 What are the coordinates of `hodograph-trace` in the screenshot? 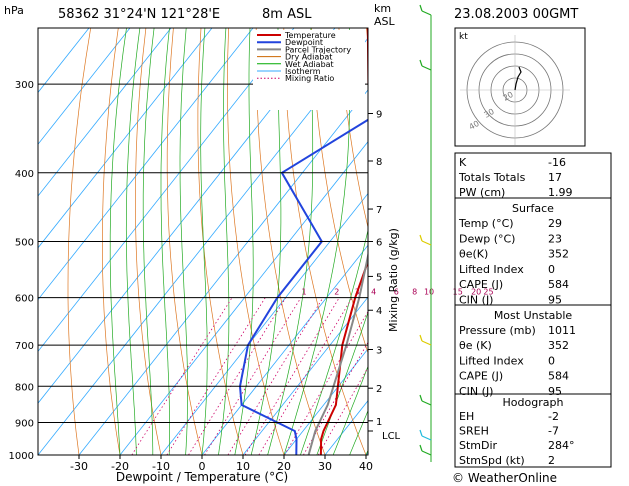 It's located at (518, 78).